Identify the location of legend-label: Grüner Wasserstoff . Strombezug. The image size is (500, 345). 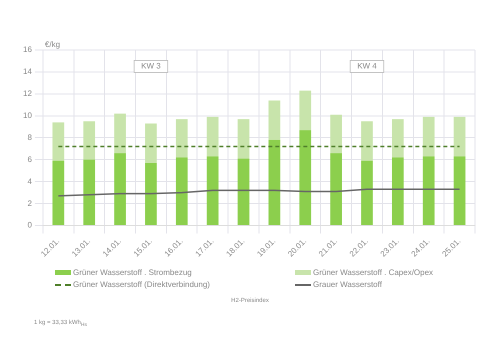
(132, 272).